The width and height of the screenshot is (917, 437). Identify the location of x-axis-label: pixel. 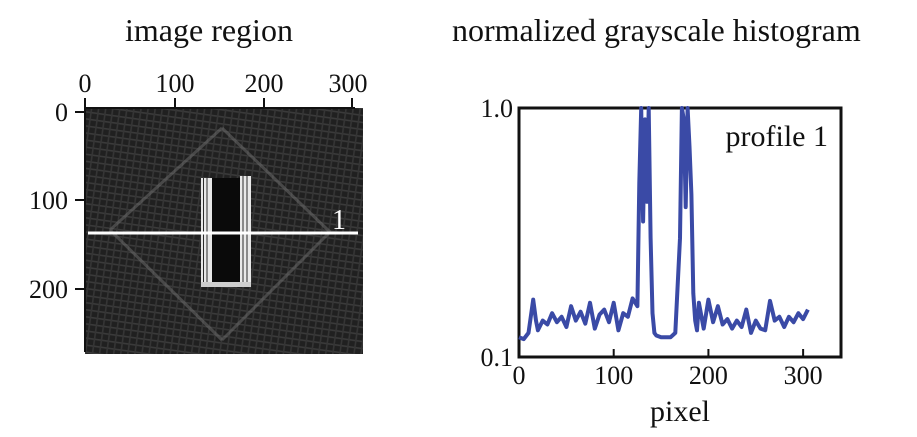
(680, 411).